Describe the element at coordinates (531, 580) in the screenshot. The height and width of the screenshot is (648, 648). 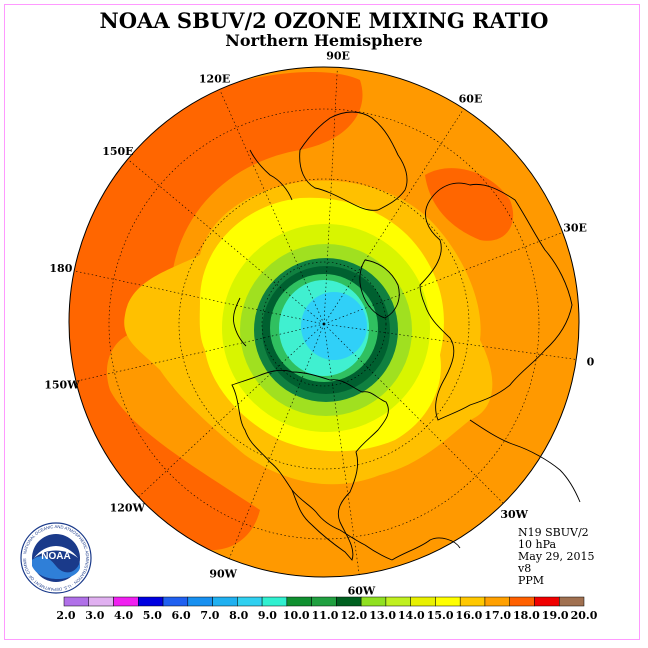
I see `units-label: PPM` at that location.